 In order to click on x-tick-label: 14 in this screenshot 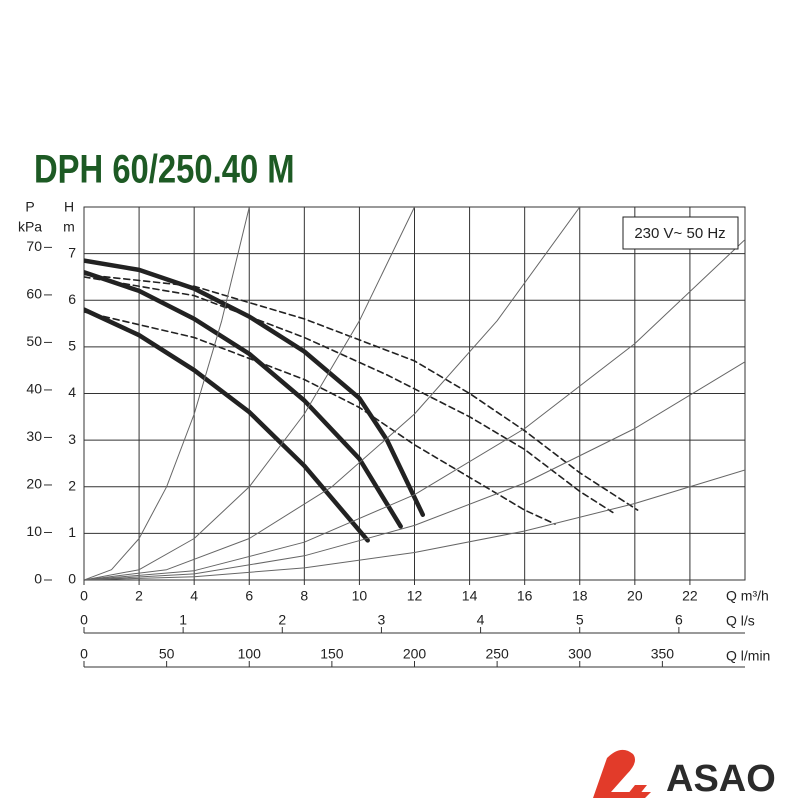, I will do `click(470, 596)`.